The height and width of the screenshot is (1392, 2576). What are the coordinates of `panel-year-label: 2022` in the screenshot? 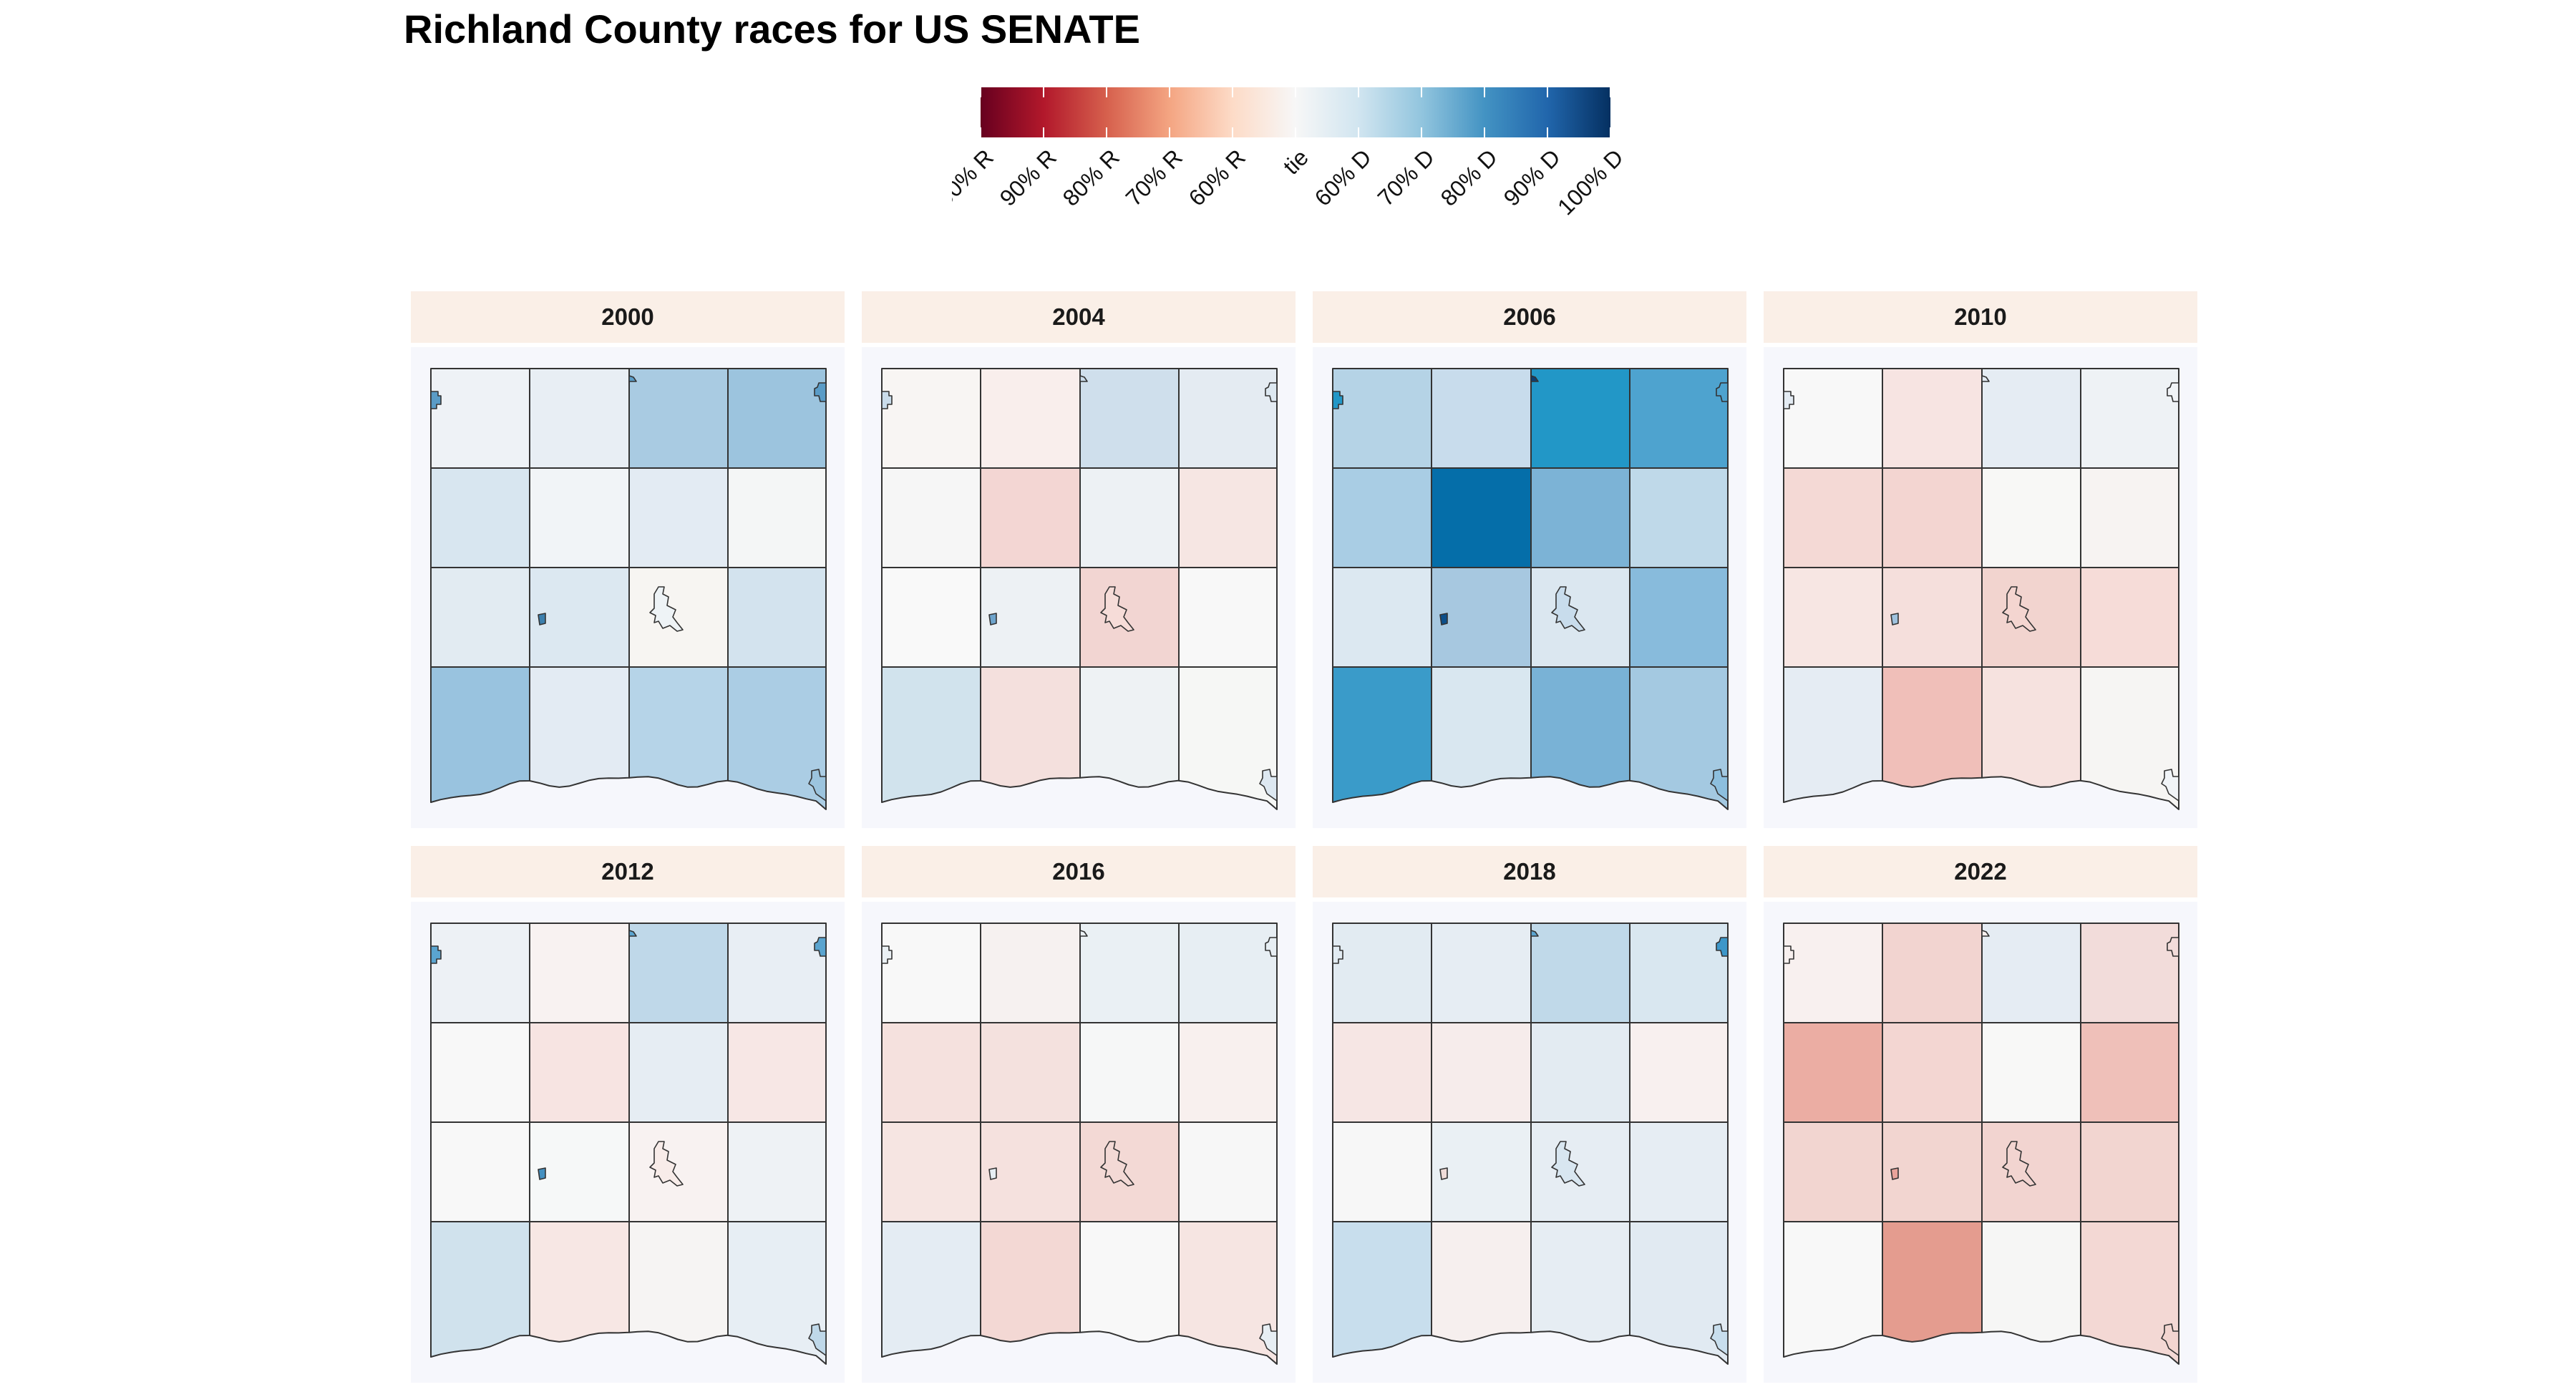 It's located at (1980, 872).